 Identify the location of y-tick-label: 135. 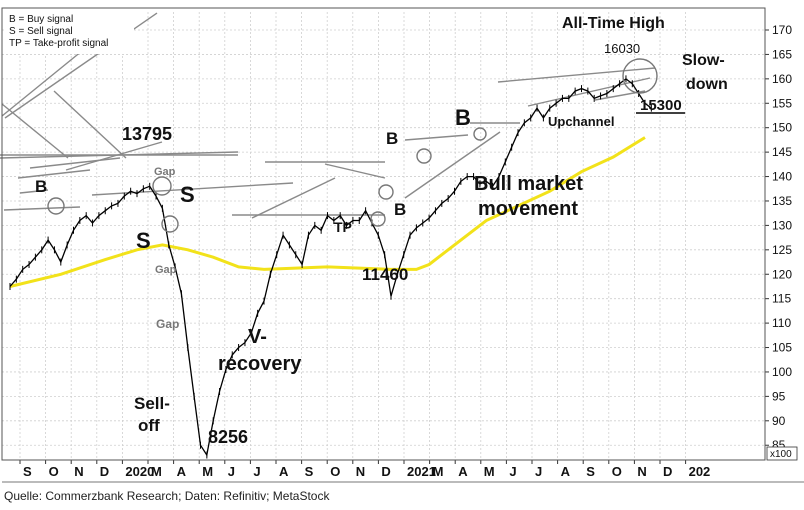
(782, 201).